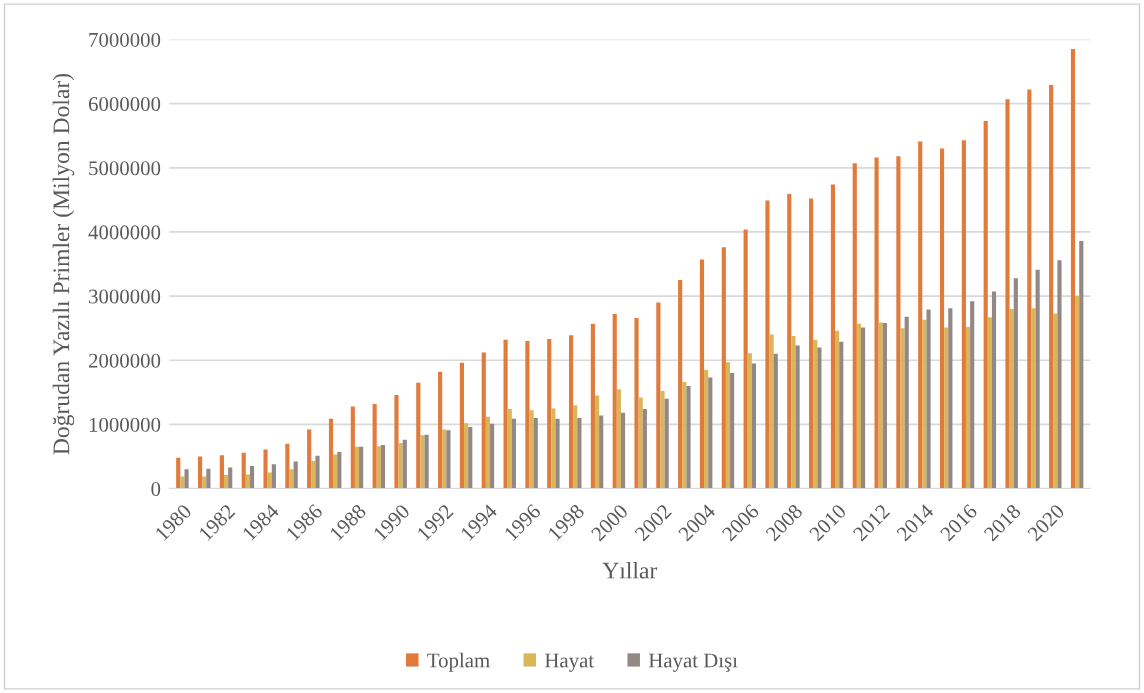 Image resolution: width=1144 pixels, height=693 pixels. What do you see at coordinates (63, 264) in the screenshot?
I see `y-axis-title: Doğrudan Yazılı Primler (Milyon Dolar)` at bounding box center [63, 264].